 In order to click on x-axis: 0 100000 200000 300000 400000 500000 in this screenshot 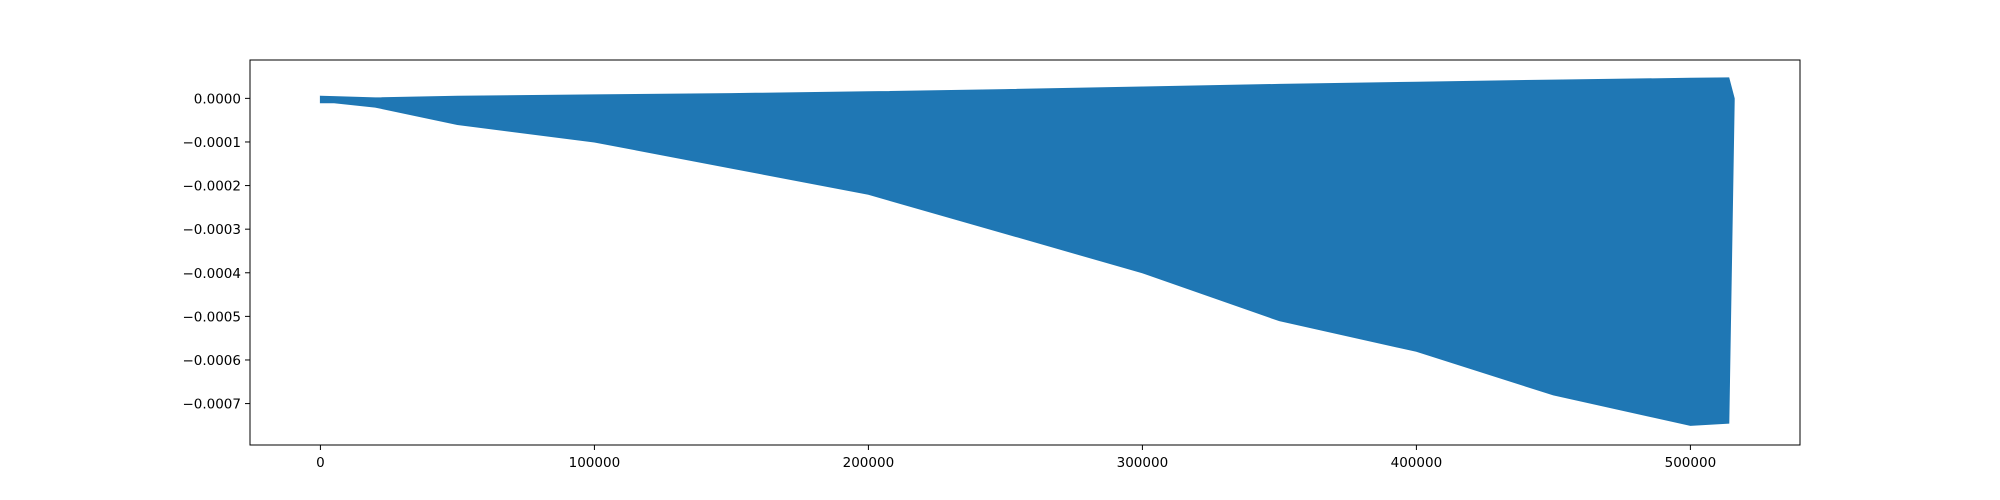, I will do `click(1016, 458)`.